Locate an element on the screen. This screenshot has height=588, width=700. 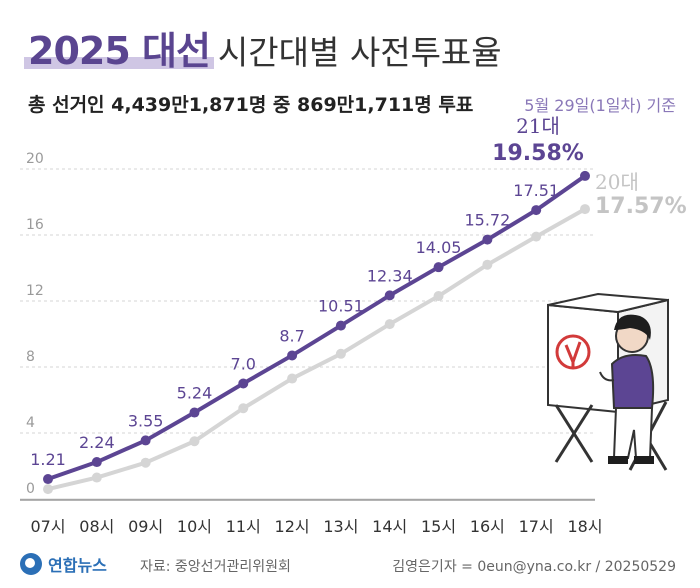
credit-note: 김영은기자 = 0eun@yna.co.kr / 20250529 is located at coordinates (534, 567).